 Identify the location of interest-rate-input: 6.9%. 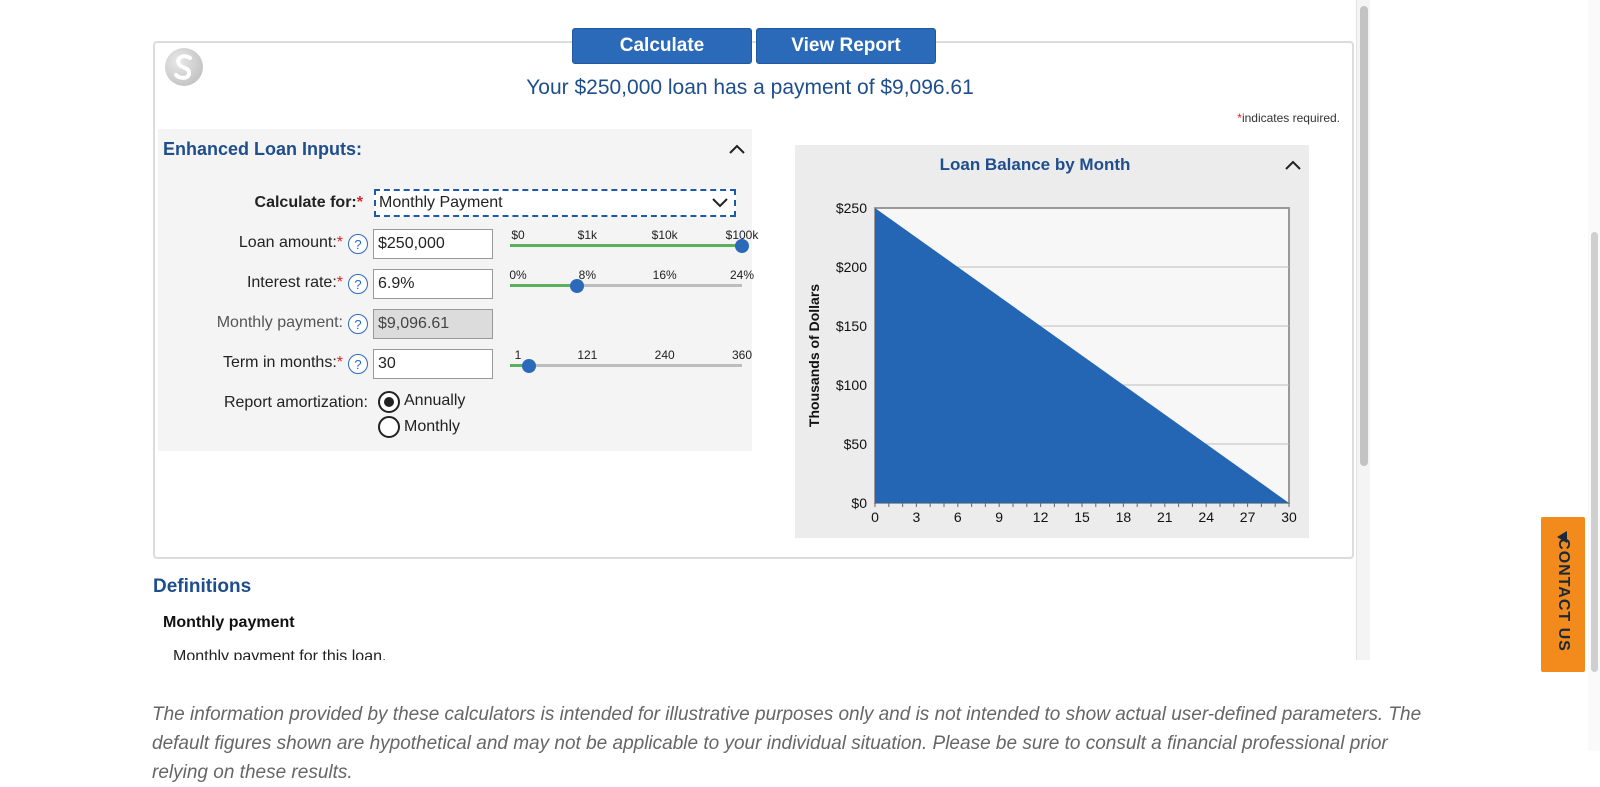
(433, 284).